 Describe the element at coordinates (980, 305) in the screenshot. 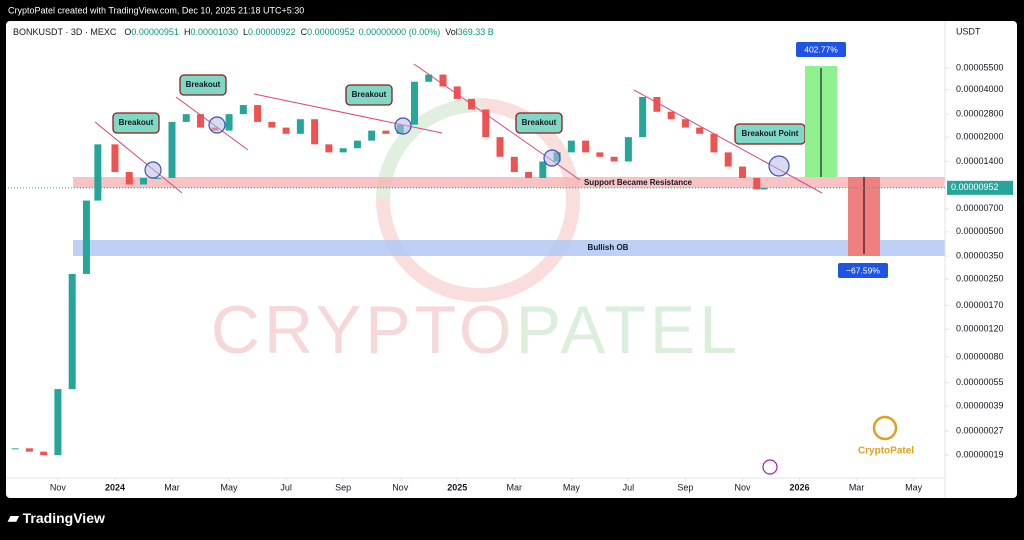

I see `y-tick-label: 0.00000170` at that location.